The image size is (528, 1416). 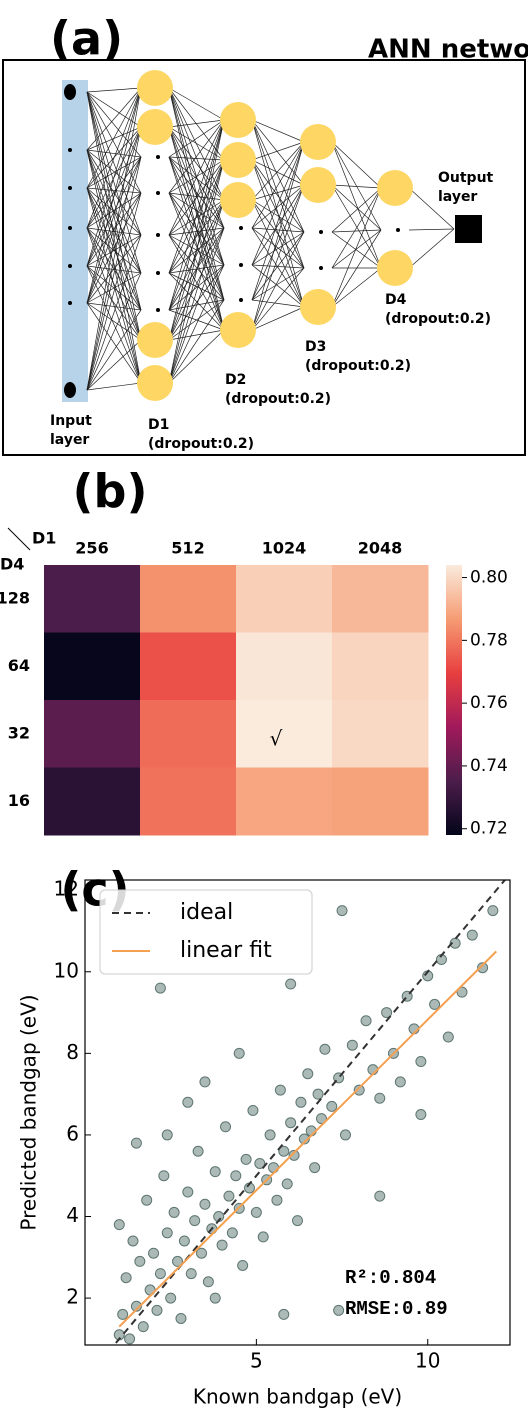 I want to click on y-tick-label: 64, so click(x=19, y=665).